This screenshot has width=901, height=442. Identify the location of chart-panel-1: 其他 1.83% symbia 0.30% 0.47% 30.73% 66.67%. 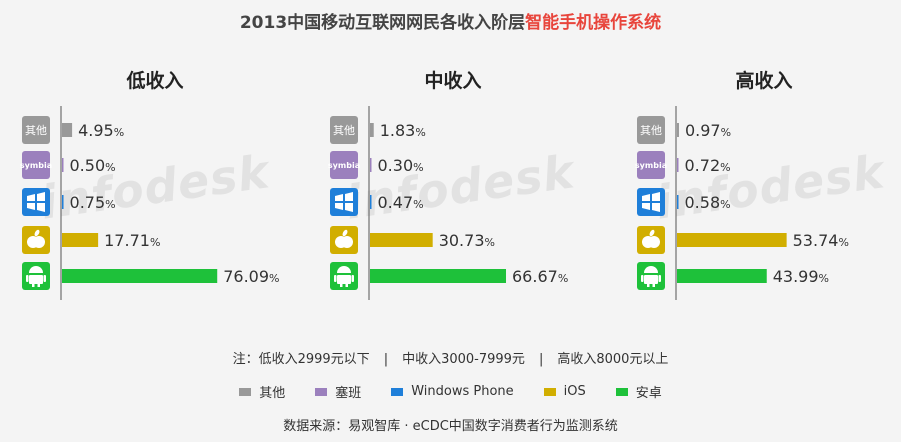
(448, 203).